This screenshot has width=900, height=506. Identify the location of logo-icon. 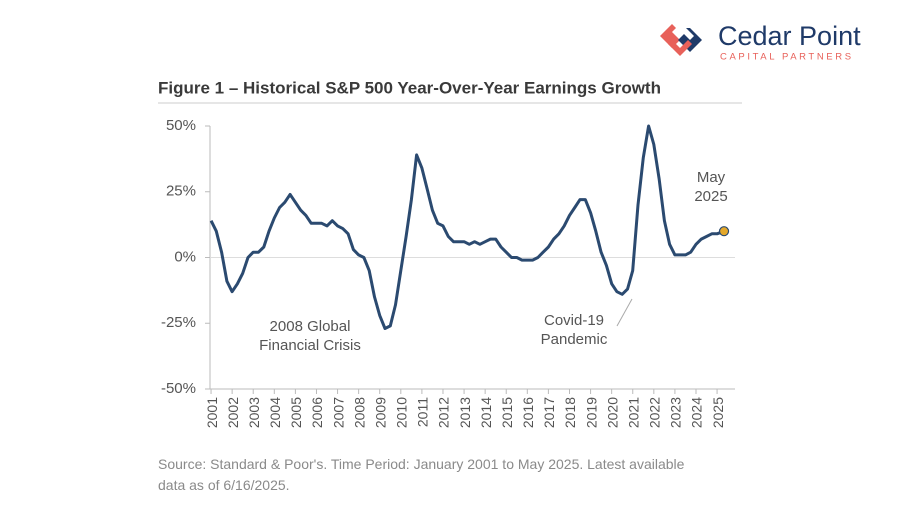
(681, 40).